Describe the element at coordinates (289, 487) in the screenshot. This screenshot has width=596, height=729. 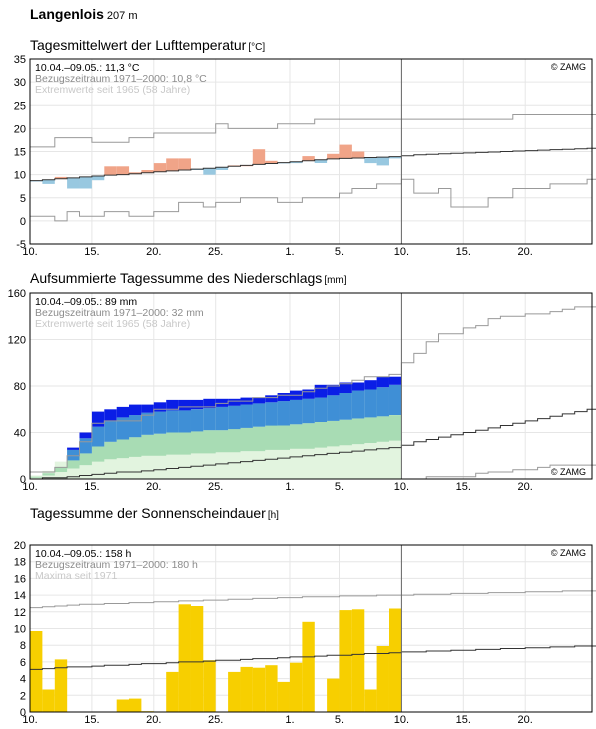
I see `prec-xtick-label: 1.` at that location.